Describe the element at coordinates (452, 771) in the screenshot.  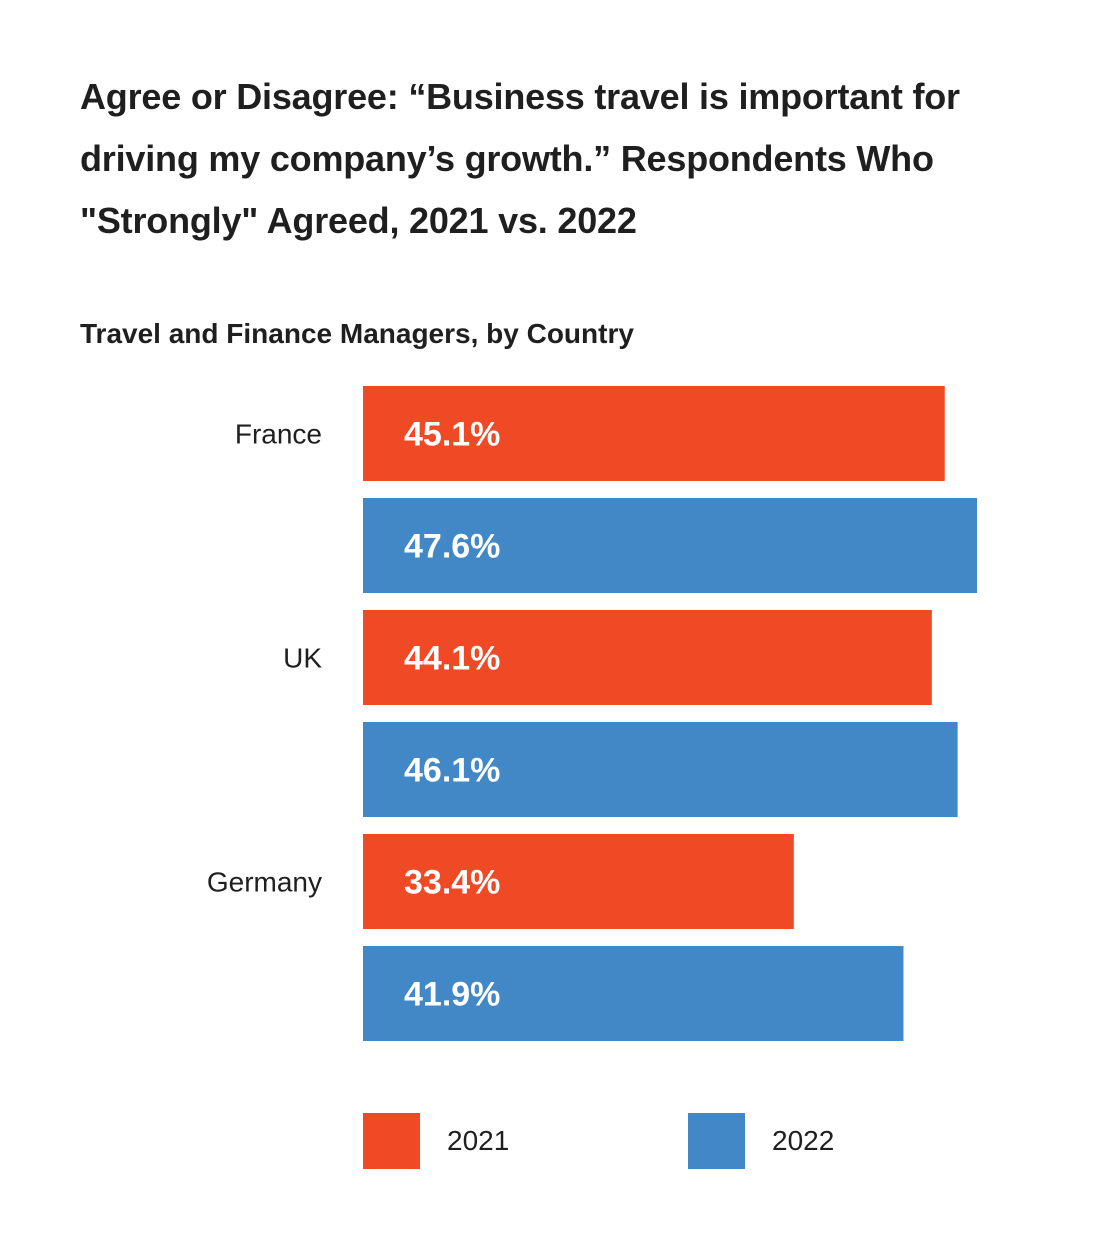
I see `data-label-uk-2022: 46.1%` at that location.